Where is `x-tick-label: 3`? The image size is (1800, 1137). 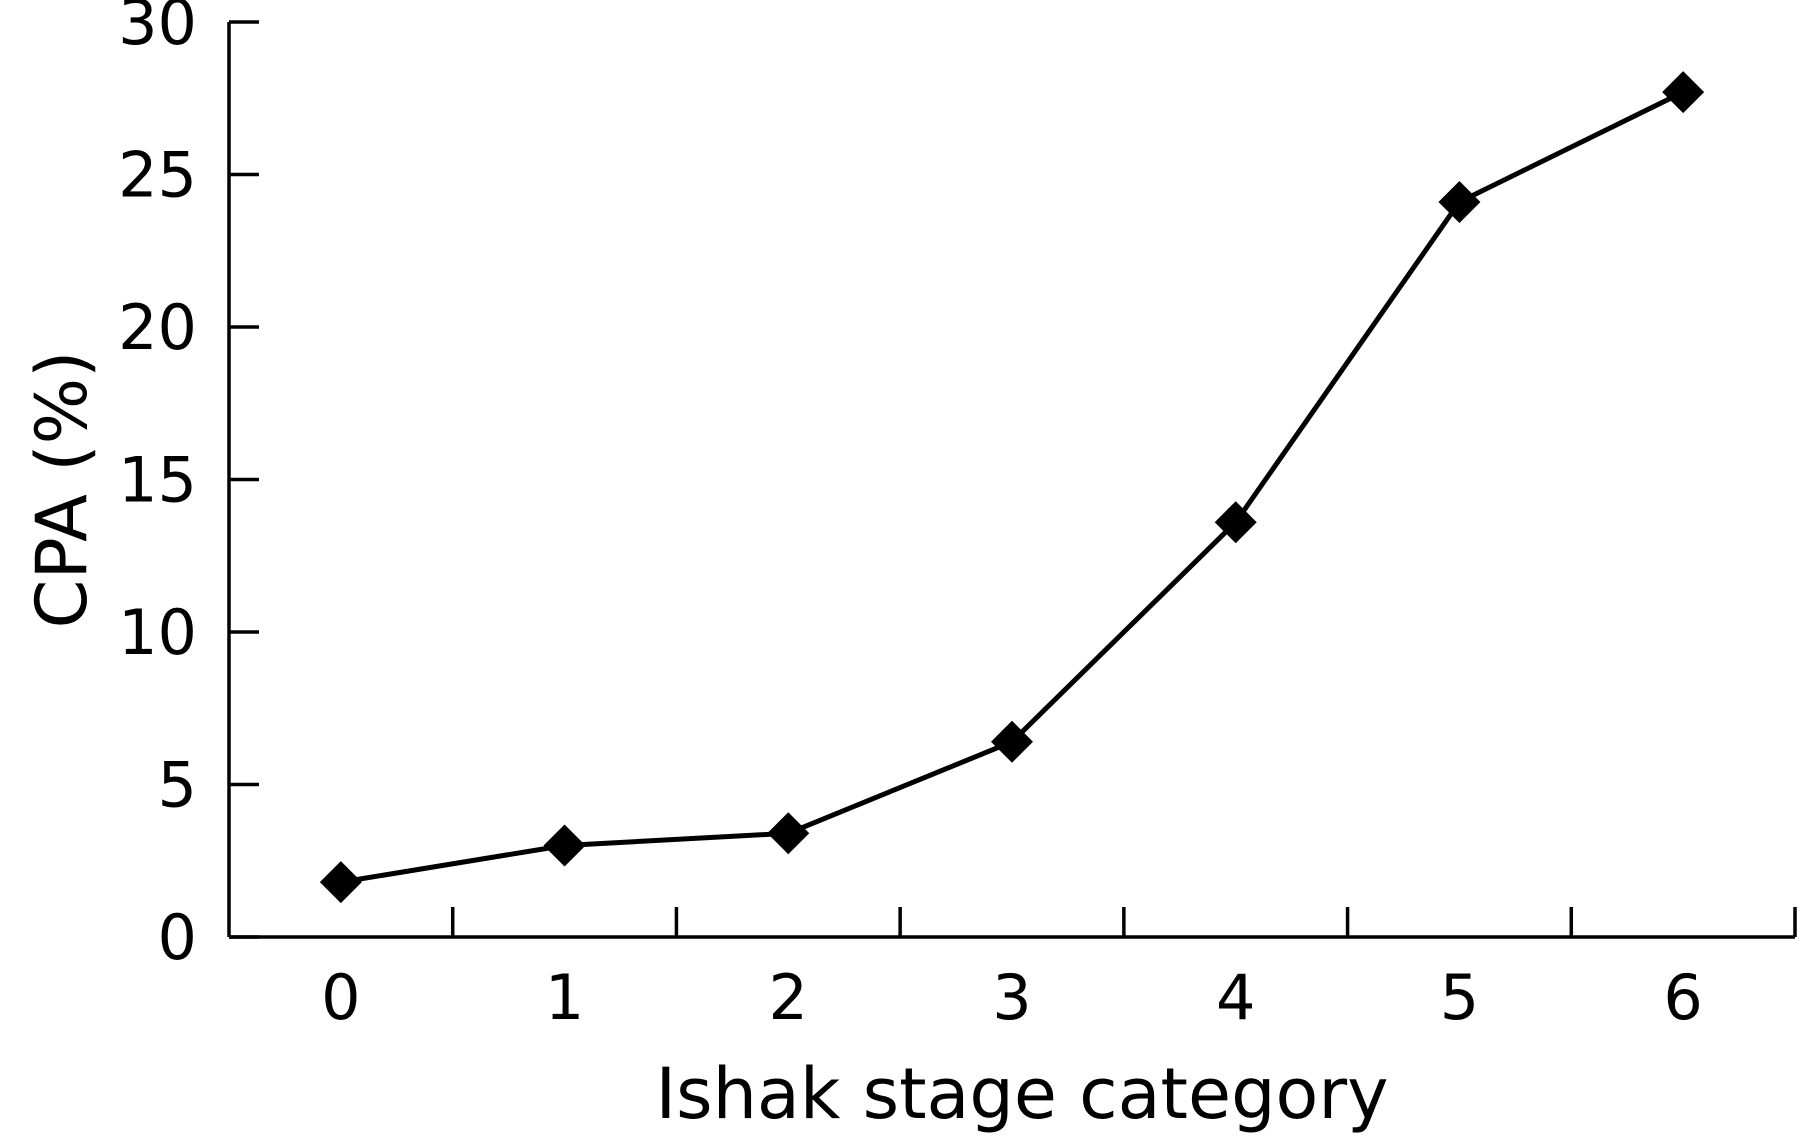
x-tick-label: 3 is located at coordinates (1011, 997).